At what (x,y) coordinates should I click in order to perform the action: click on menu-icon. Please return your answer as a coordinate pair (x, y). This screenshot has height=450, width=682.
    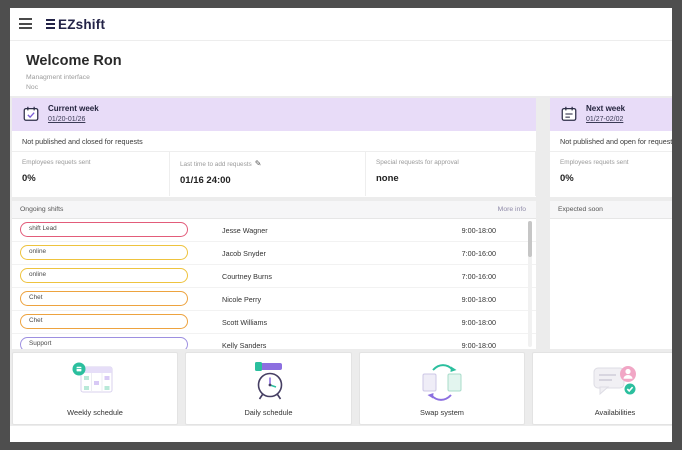
    Looking at the image, I should click on (27, 25).